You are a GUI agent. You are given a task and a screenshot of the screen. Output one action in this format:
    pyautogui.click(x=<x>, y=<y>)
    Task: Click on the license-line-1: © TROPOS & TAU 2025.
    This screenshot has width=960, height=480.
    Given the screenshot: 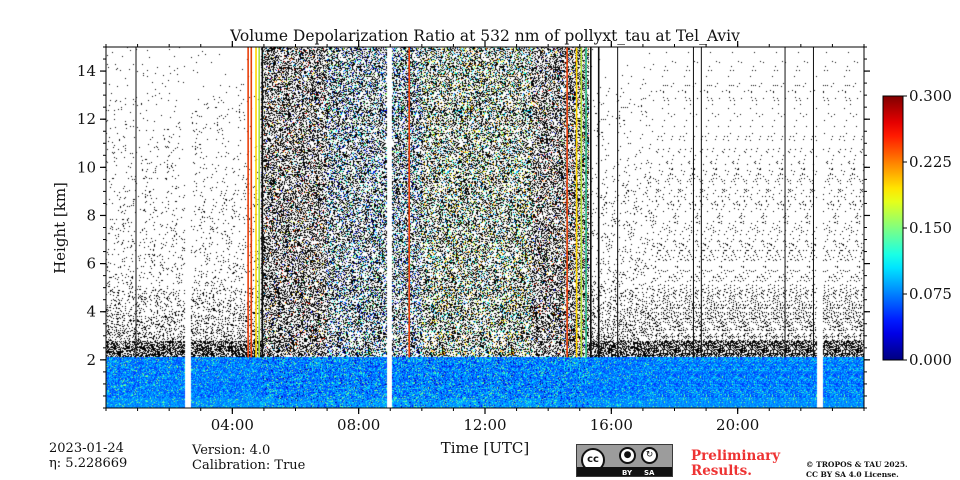 What is the action you would take?
    pyautogui.click(x=857, y=464)
    